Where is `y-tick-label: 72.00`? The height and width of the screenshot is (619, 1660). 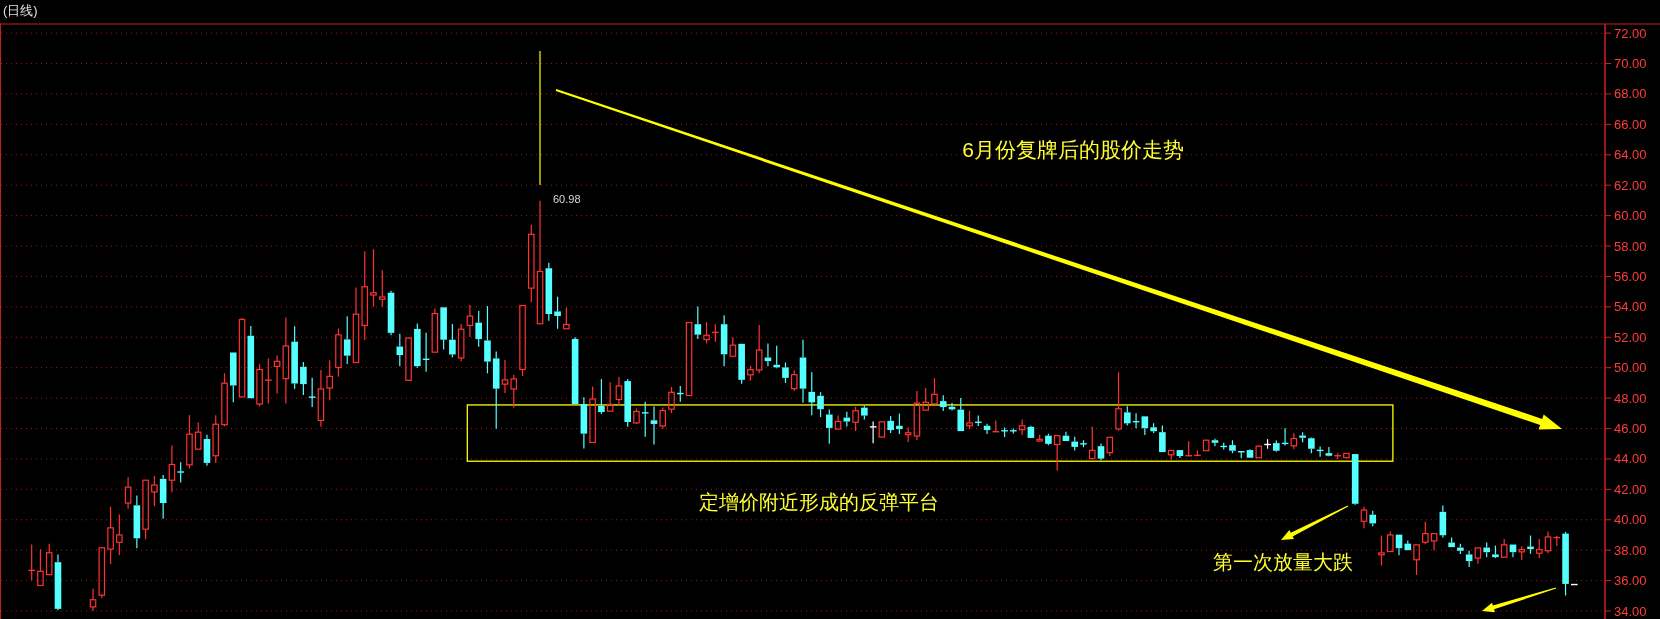 y-tick-label: 72.00 is located at coordinates (1630, 33).